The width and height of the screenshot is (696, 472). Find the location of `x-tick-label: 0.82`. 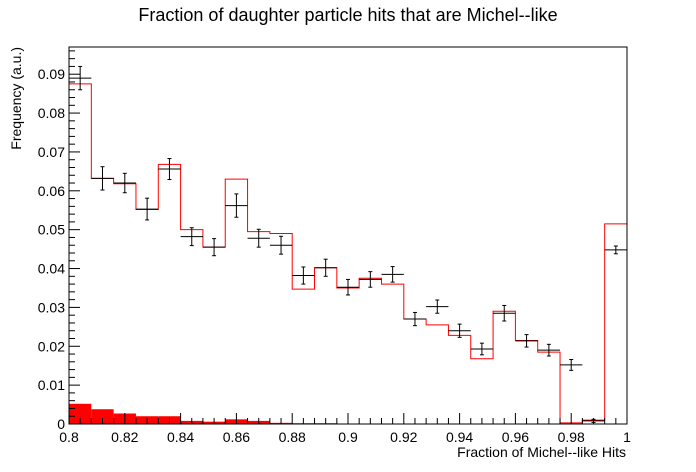

x-tick-label: 0.82 is located at coordinates (124, 437).